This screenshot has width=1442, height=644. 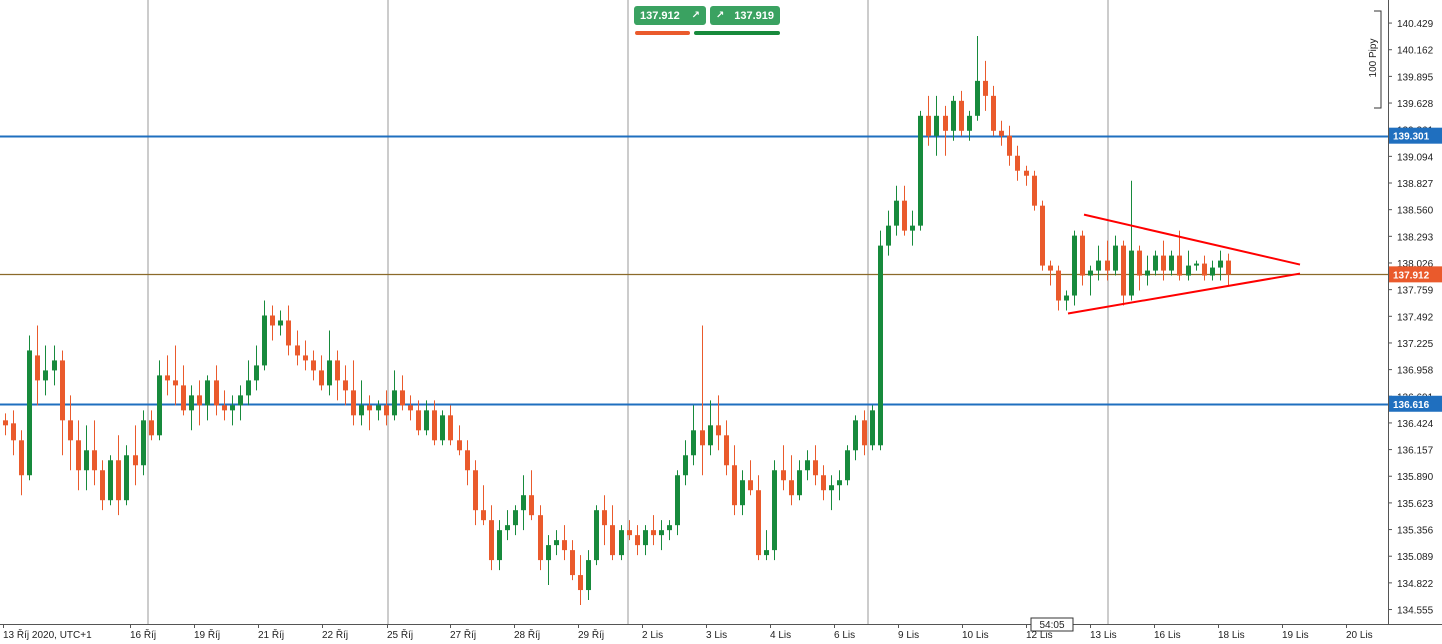 What do you see at coordinates (1184, 293) in the screenshot?
I see `triangle-lower-line` at bounding box center [1184, 293].